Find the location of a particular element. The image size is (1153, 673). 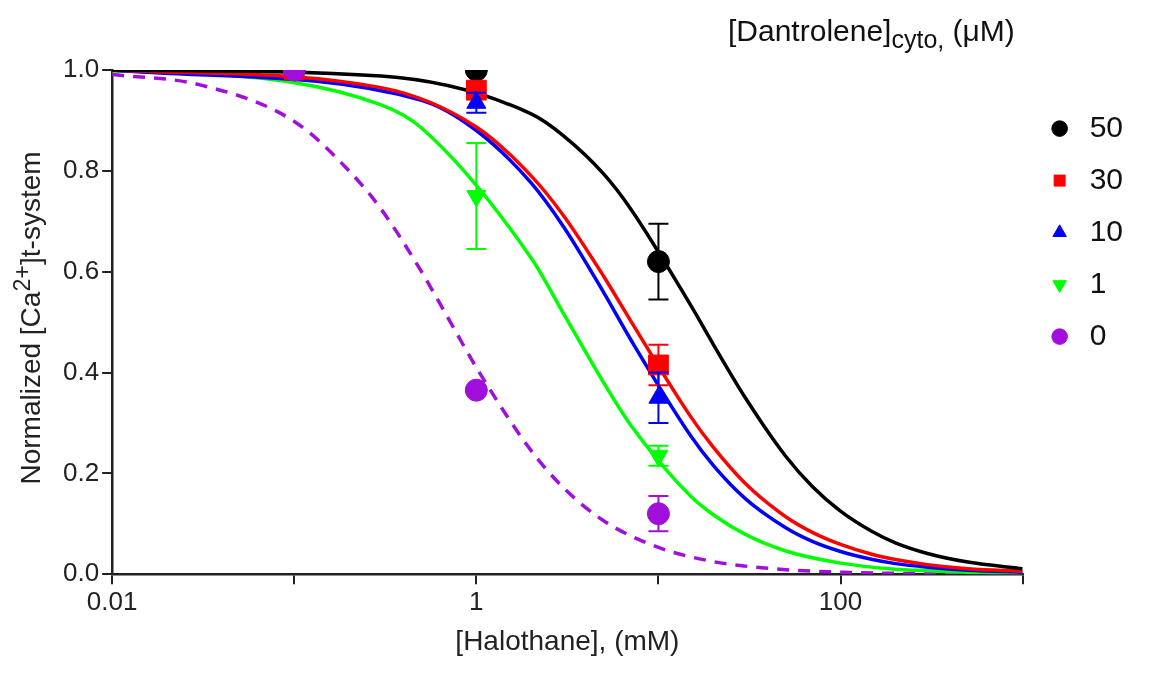

legend-label: 10 is located at coordinates (1106, 230).